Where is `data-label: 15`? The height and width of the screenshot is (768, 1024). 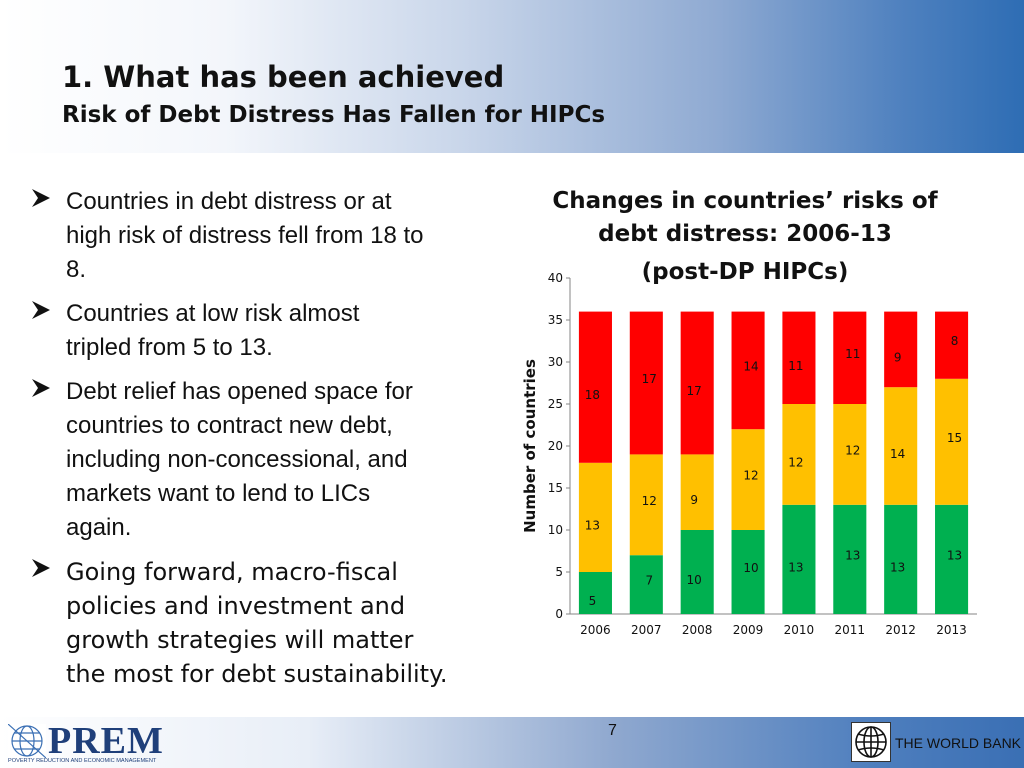
data-label: 15 is located at coordinates (954, 438).